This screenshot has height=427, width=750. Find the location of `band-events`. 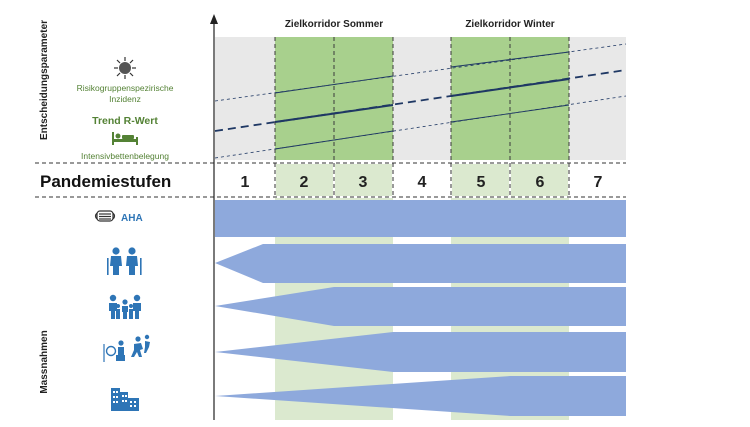

band-events is located at coordinates (420, 352).